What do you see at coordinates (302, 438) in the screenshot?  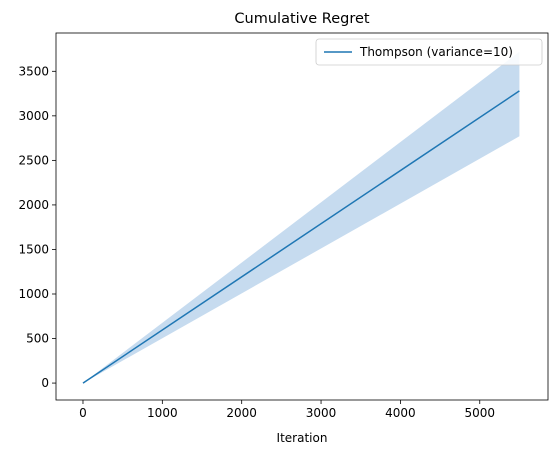 I see `x-axis-label: Iteration` at bounding box center [302, 438].